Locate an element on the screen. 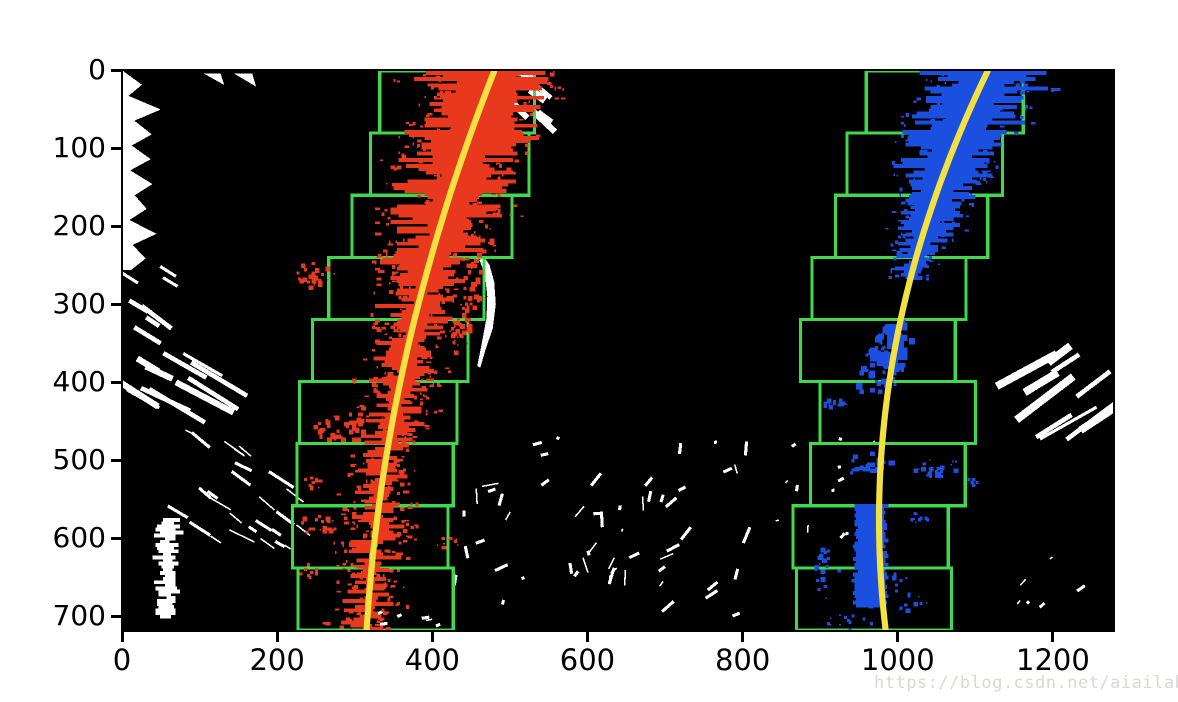  watermark: https://blog.csdn.net/aiailab is located at coordinates (1026, 683).